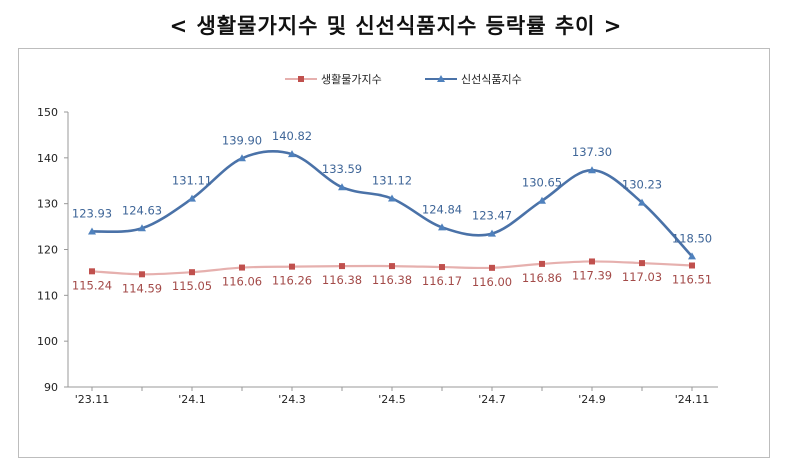 This screenshot has height=471, width=792. What do you see at coordinates (292, 281) in the screenshot?
I see `data-label: 116.26` at bounding box center [292, 281].